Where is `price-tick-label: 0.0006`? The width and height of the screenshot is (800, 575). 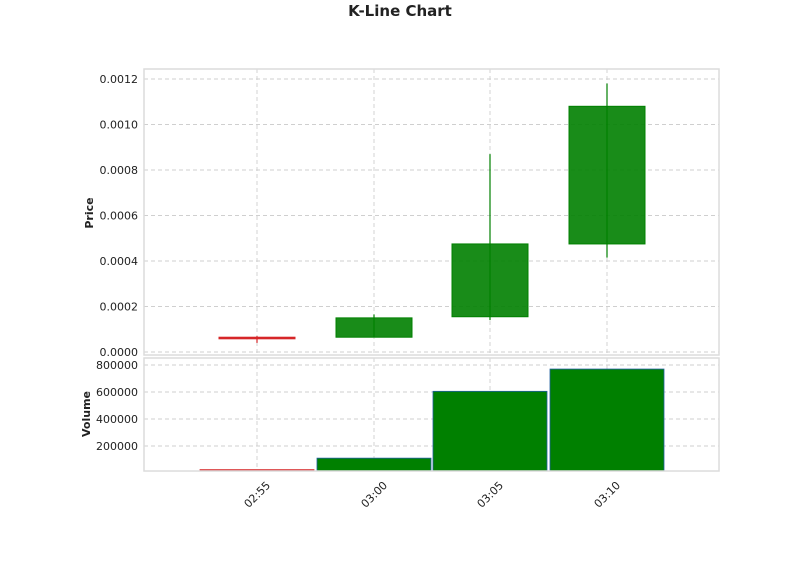 price-tick-label: 0.0006 is located at coordinates (119, 216).